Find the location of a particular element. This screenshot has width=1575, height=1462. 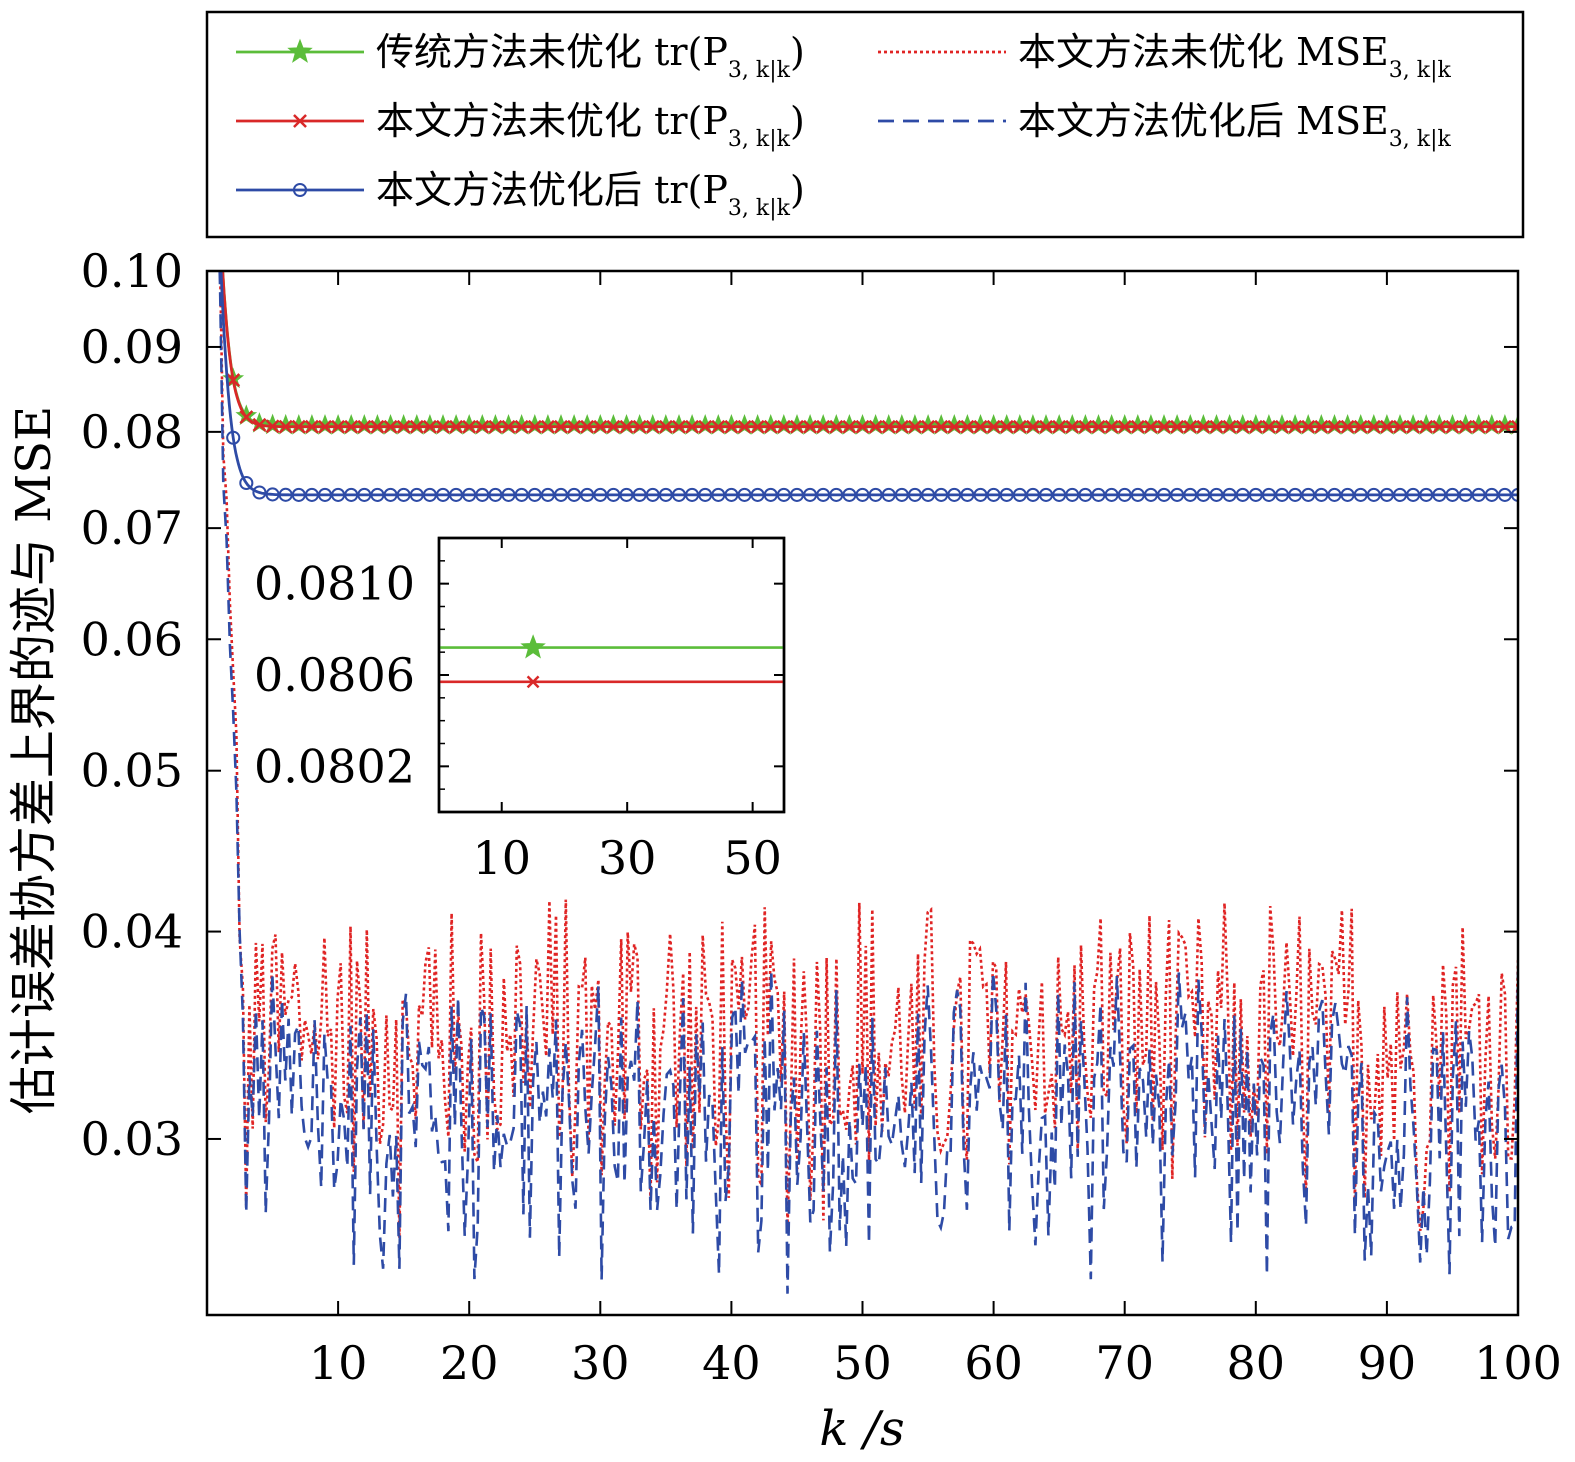

inset-y-axis: 0.0802 0.0806 0.0810 is located at coordinates (519, 675).